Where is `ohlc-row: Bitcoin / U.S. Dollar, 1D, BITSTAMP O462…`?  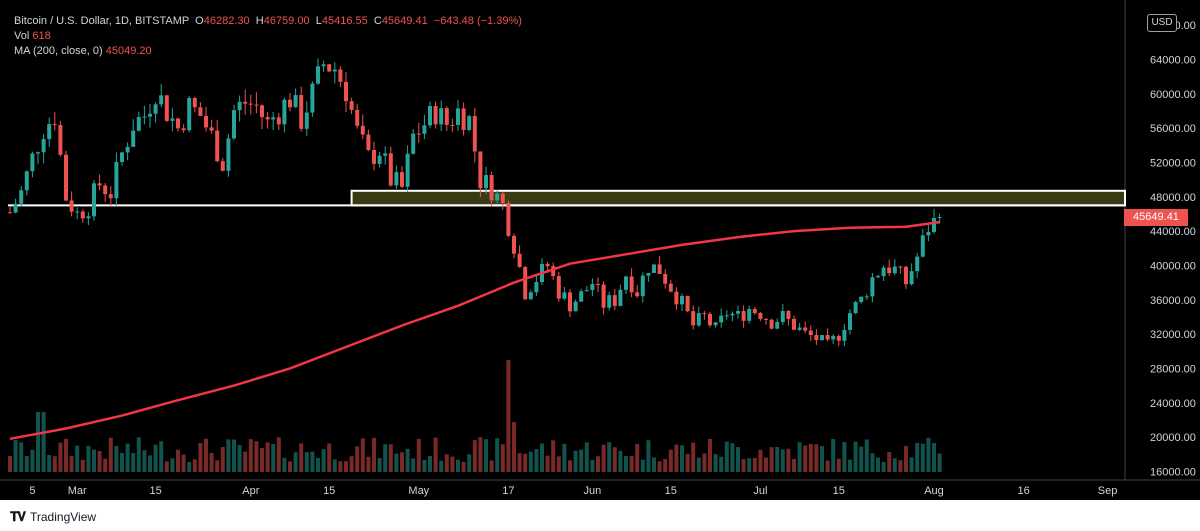 ohlc-row: Bitcoin / U.S. Dollar, 1D, BITSTAMP O462… is located at coordinates (268, 21).